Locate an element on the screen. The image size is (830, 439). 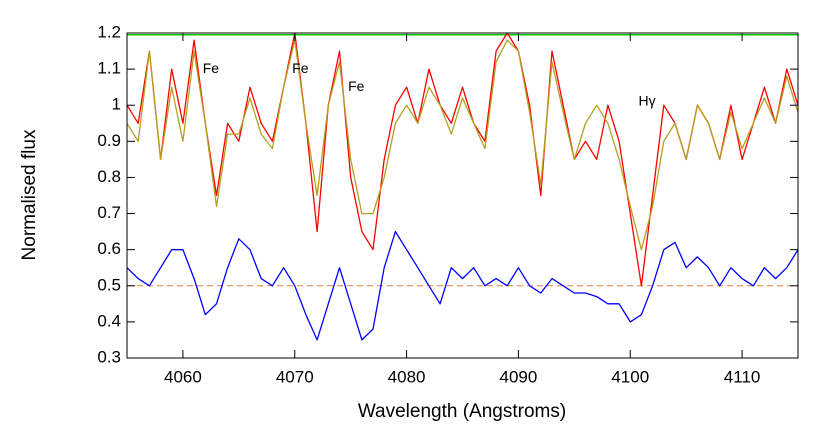
x-axis-label: Wavelength (Angstroms) is located at coordinates (462, 411).